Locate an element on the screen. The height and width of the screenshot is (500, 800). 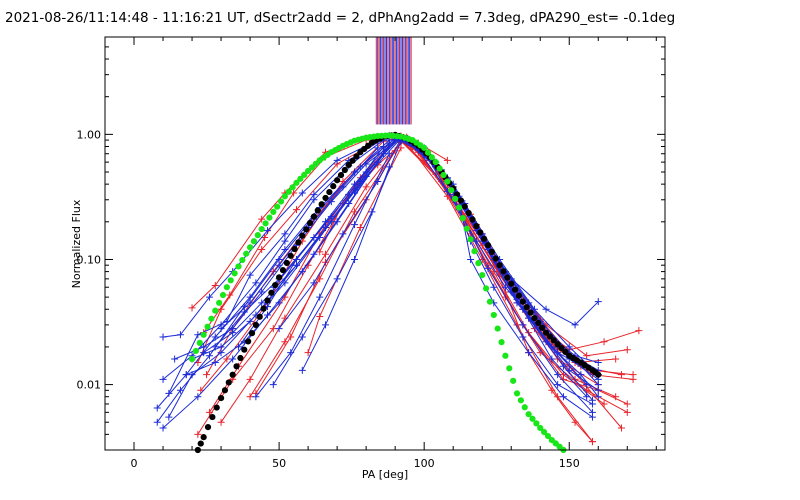
vertical-lines-layer is located at coordinates (393, 81).